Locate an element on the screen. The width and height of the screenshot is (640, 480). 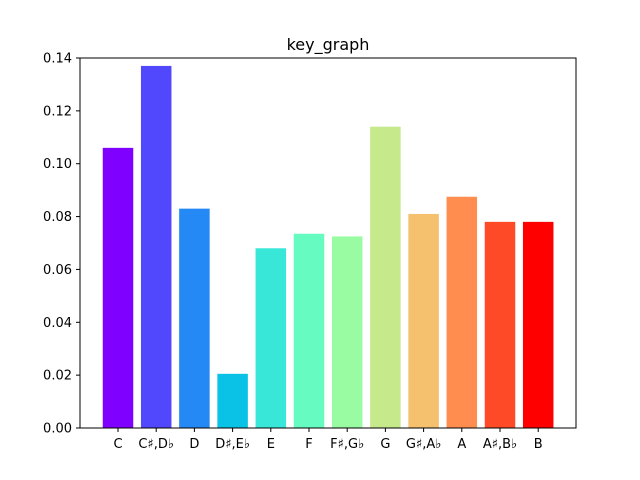
x-tick-label: B is located at coordinates (538, 444).